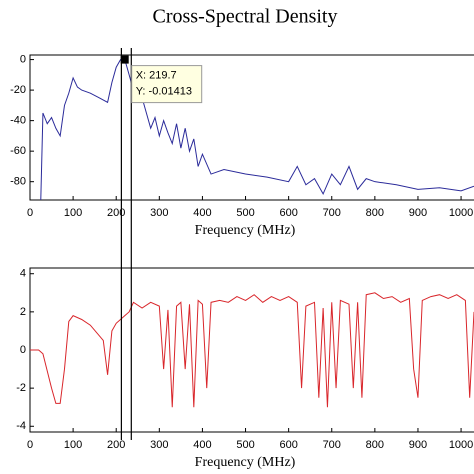 The height and width of the screenshot is (474, 474). What do you see at coordinates (164, 92) in the screenshot?
I see `datatip-label: Y: -0.01413` at bounding box center [164, 92].